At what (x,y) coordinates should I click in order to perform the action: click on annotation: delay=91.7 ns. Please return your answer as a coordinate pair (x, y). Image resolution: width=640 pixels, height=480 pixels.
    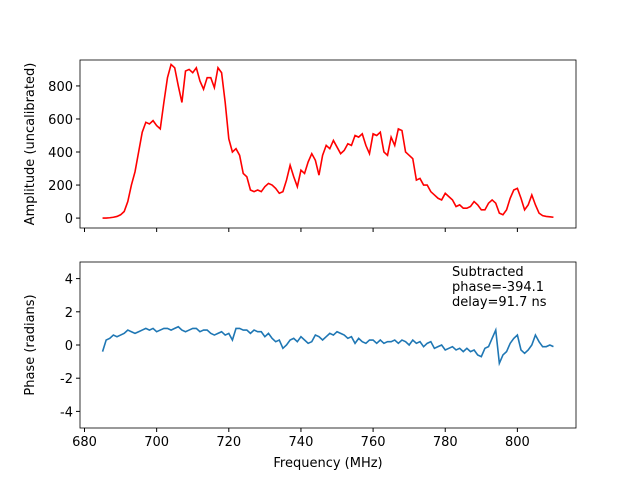
    Looking at the image, I should click on (499, 302).